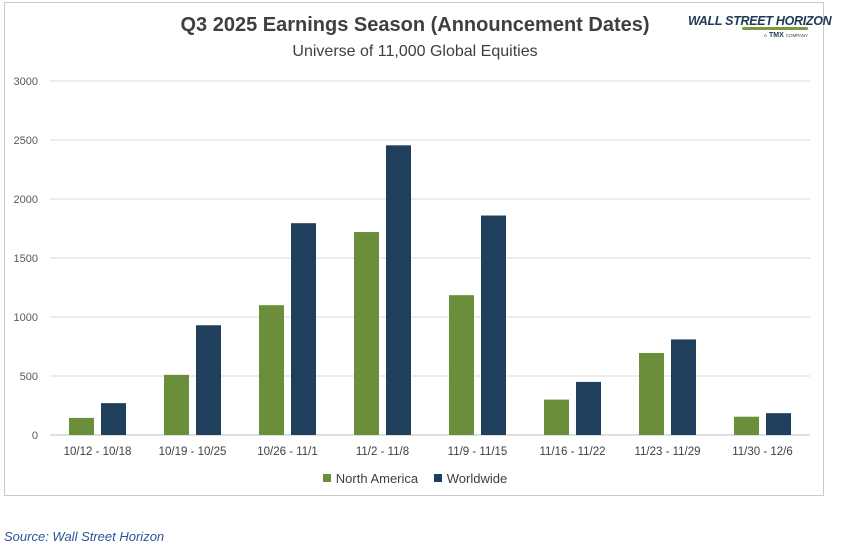 The image size is (857, 554). Describe the element at coordinates (382, 452) in the screenshot. I see `x-tick-label: 11/2 - 11/8` at that location.